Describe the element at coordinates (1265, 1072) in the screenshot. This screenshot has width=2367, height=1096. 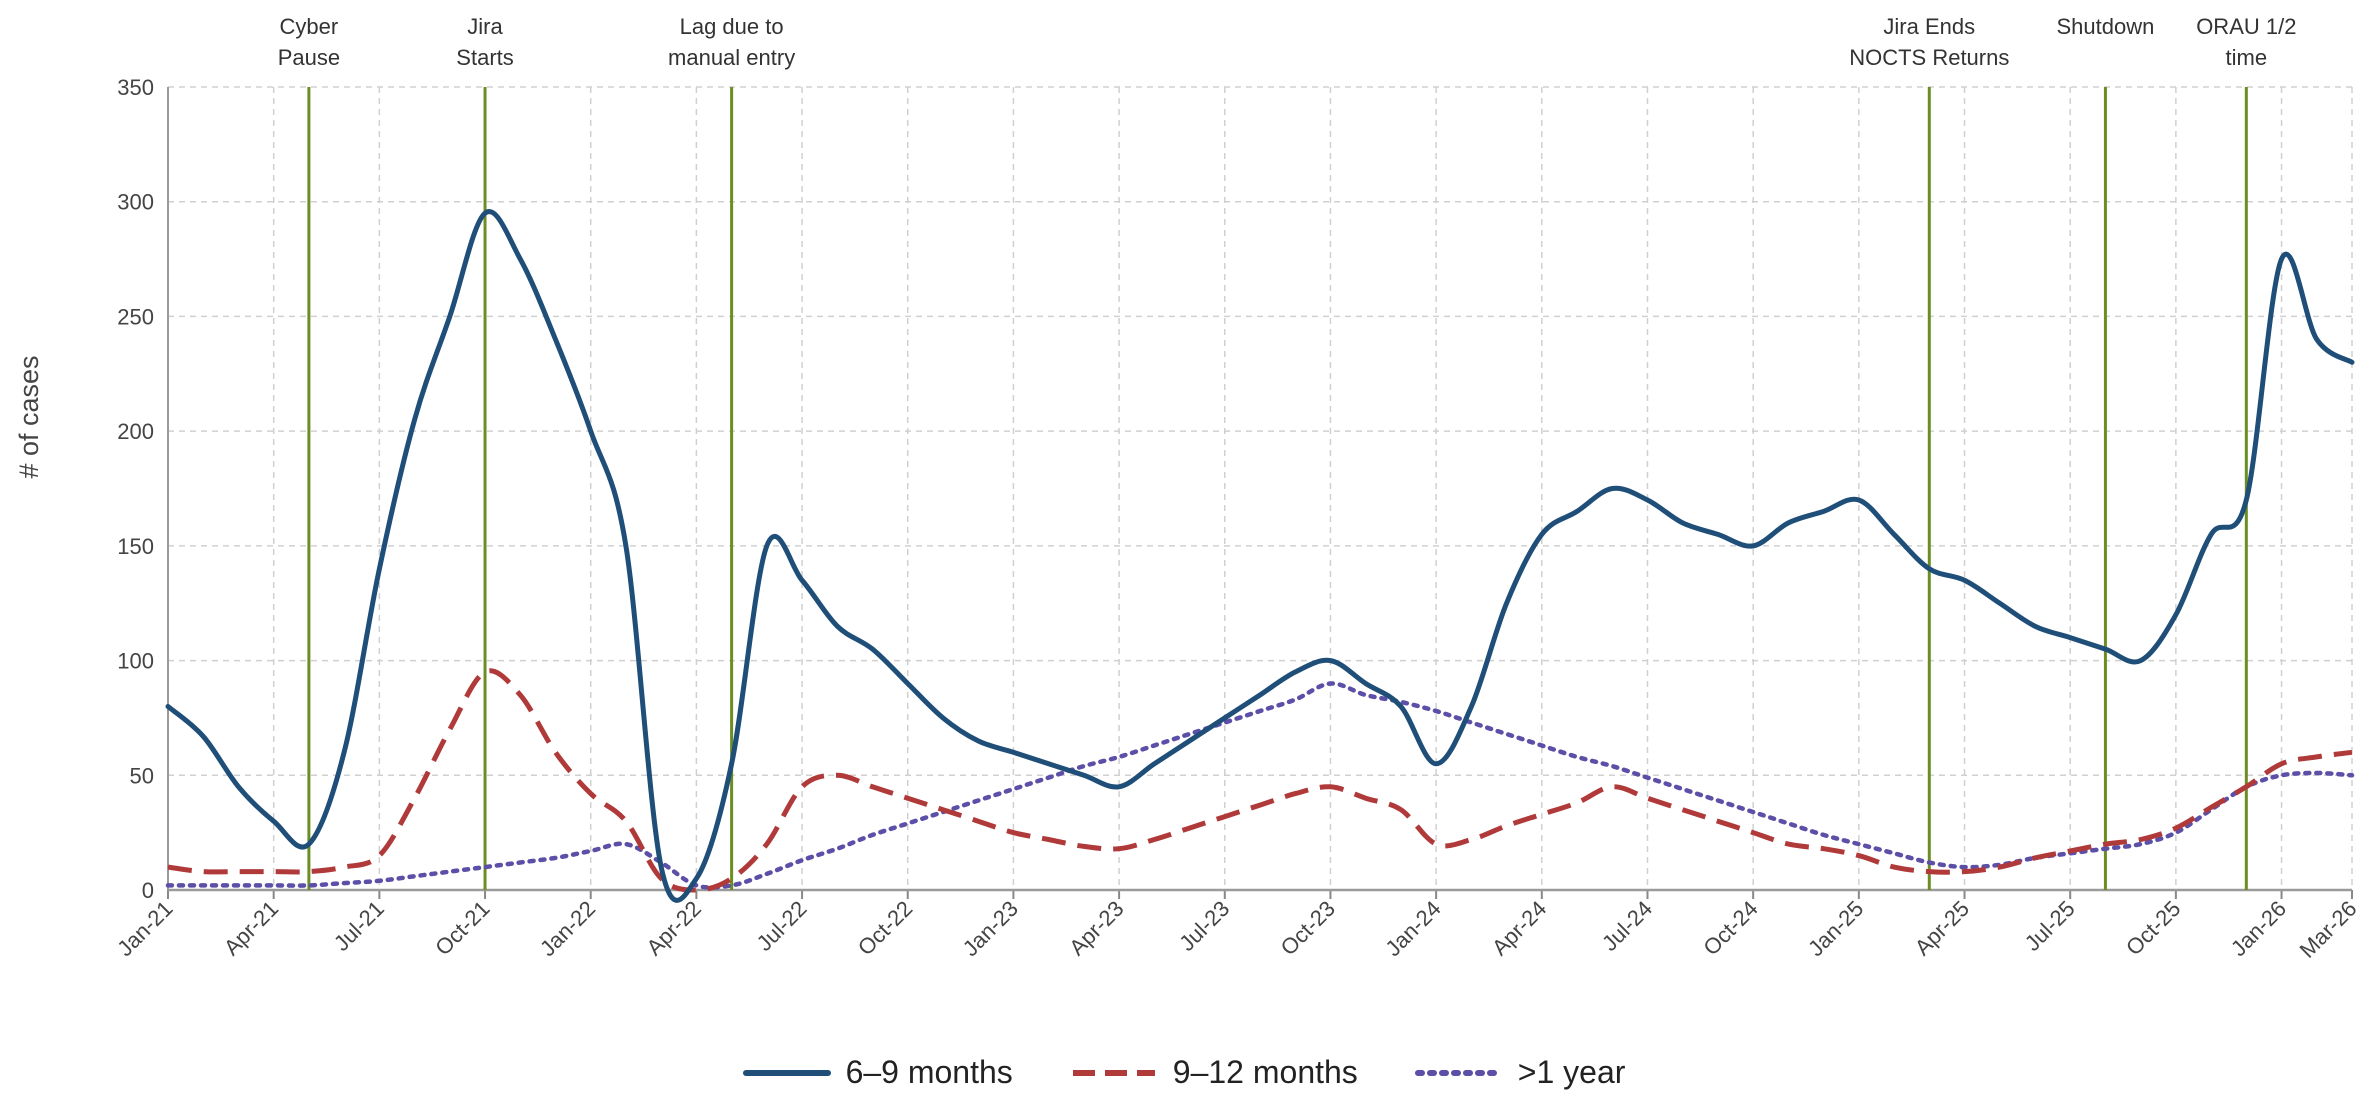
I see `legend-label: 9–12 months` at that location.